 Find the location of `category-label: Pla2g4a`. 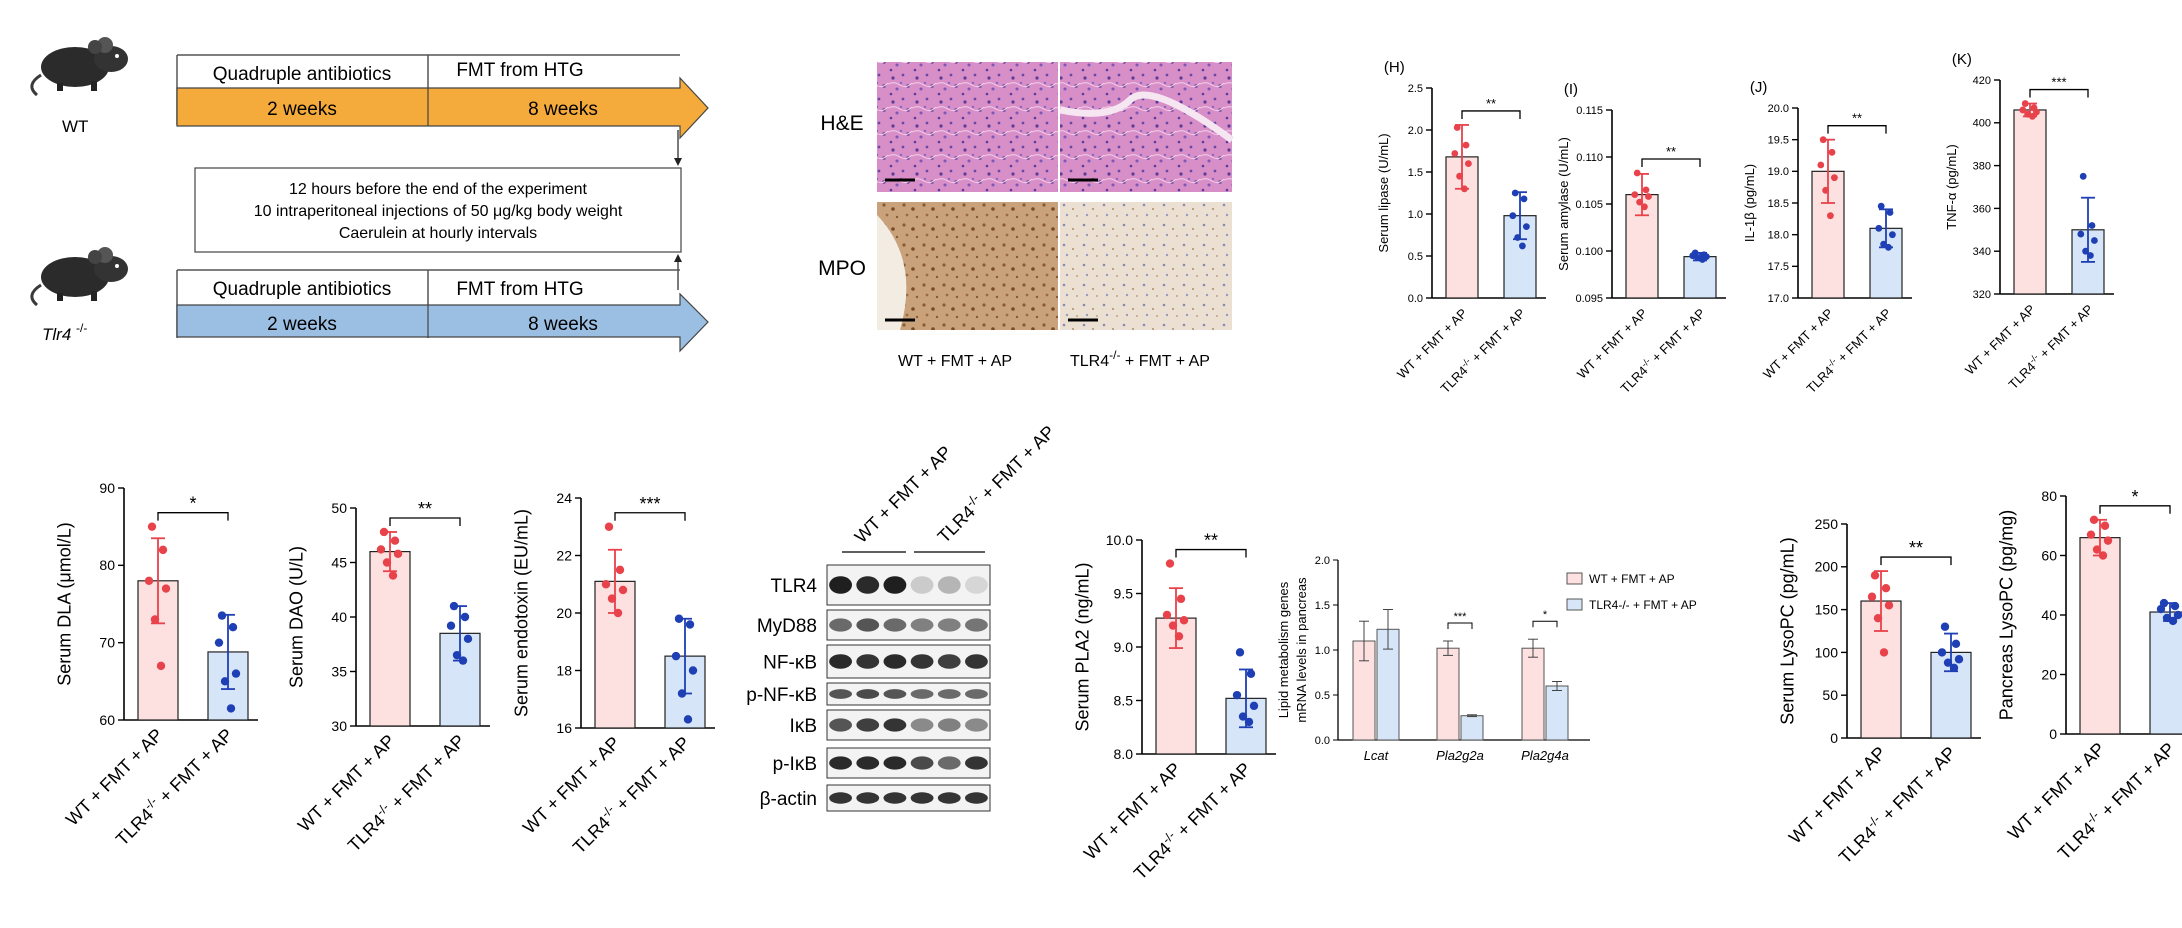

category-label: Pla2g4a is located at coordinates (1545, 755).